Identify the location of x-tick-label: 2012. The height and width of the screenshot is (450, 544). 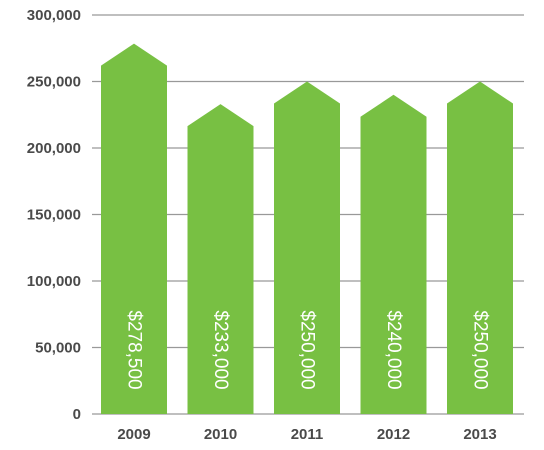
(393, 434).